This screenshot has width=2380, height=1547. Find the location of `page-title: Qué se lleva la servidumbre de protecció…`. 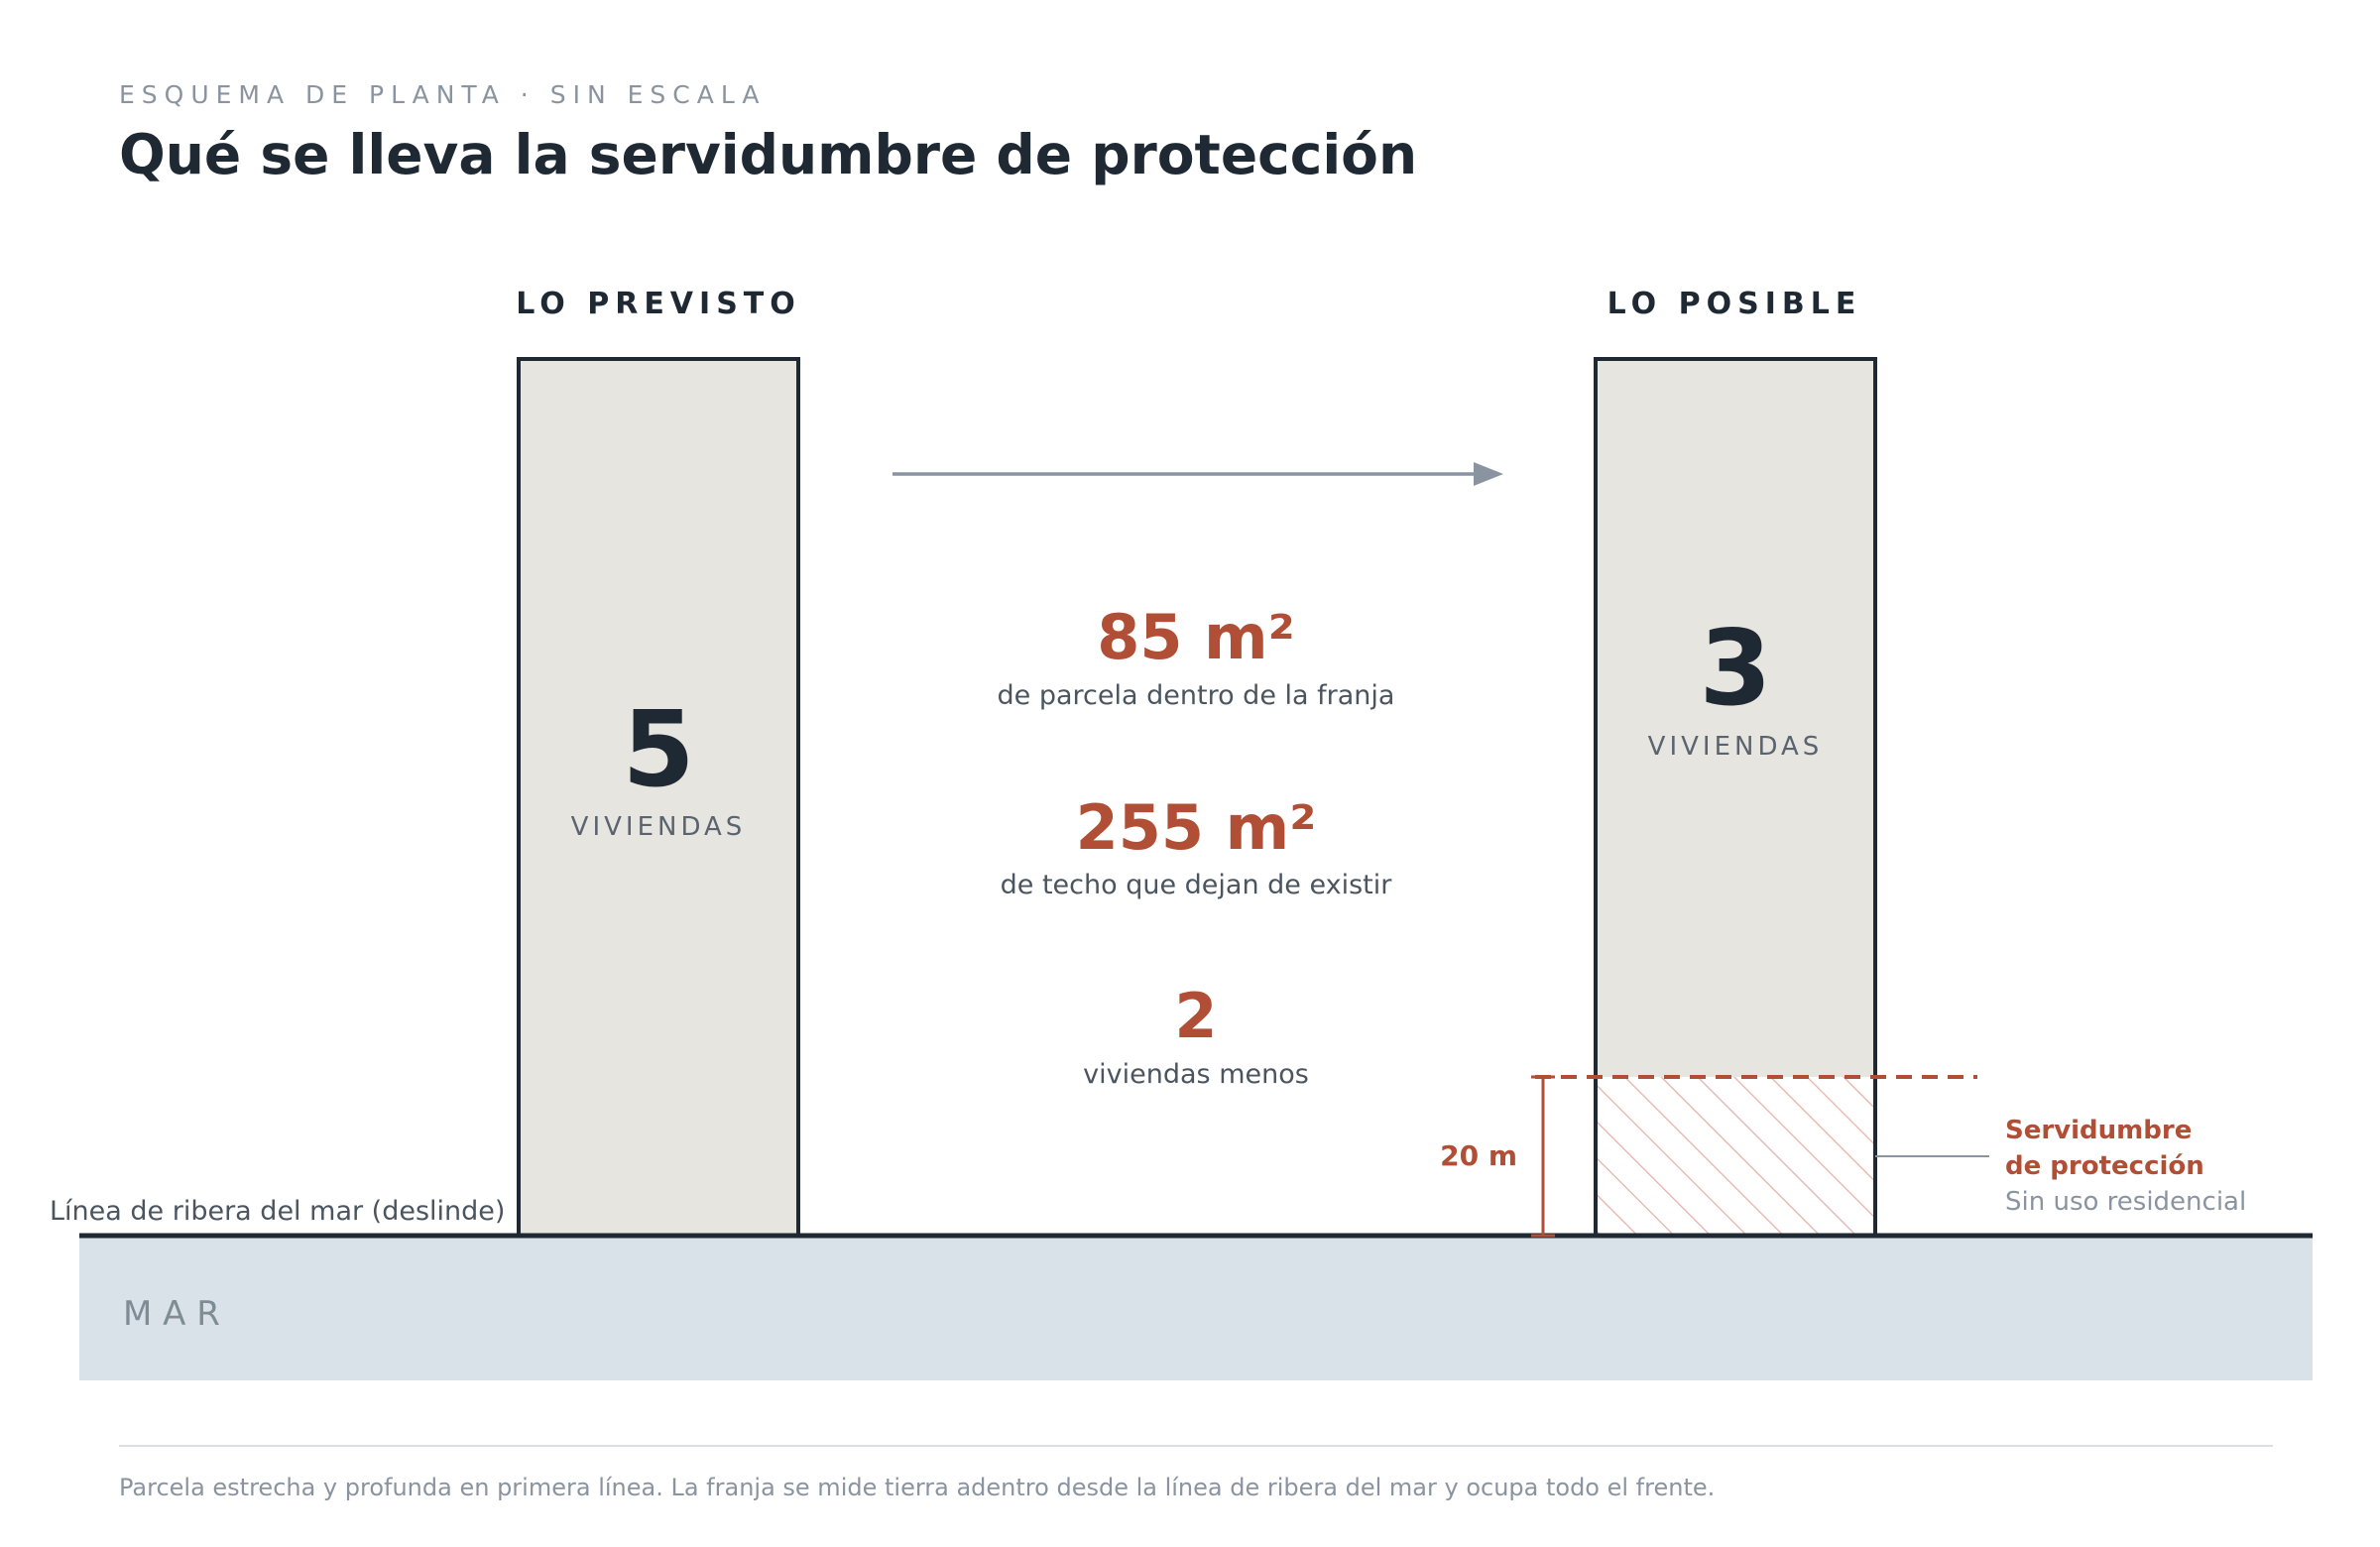

page-title: Qué se lleva la servidumbre de protecció… is located at coordinates (768, 154).